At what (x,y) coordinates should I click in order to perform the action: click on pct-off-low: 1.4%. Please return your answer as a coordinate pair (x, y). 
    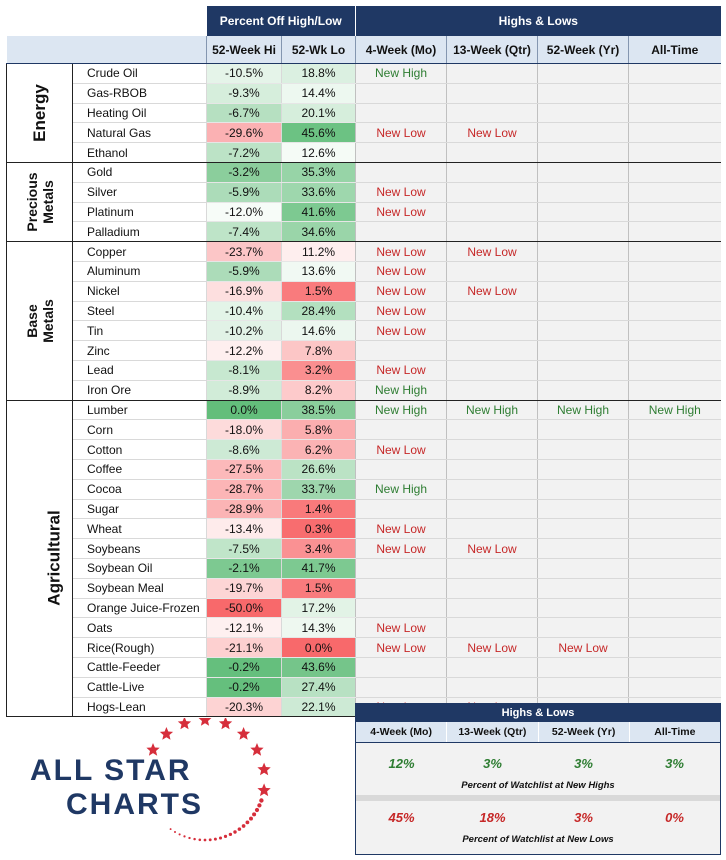
    Looking at the image, I should click on (318, 509).